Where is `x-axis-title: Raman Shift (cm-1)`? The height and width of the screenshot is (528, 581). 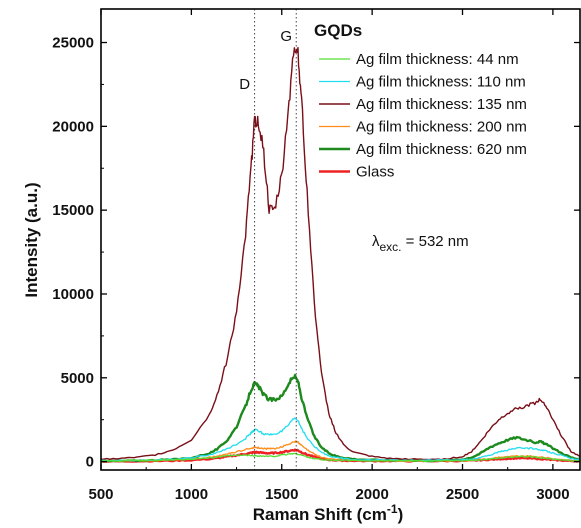
x-axis-title: Raman Shift (cm-1) is located at coordinates (328, 513).